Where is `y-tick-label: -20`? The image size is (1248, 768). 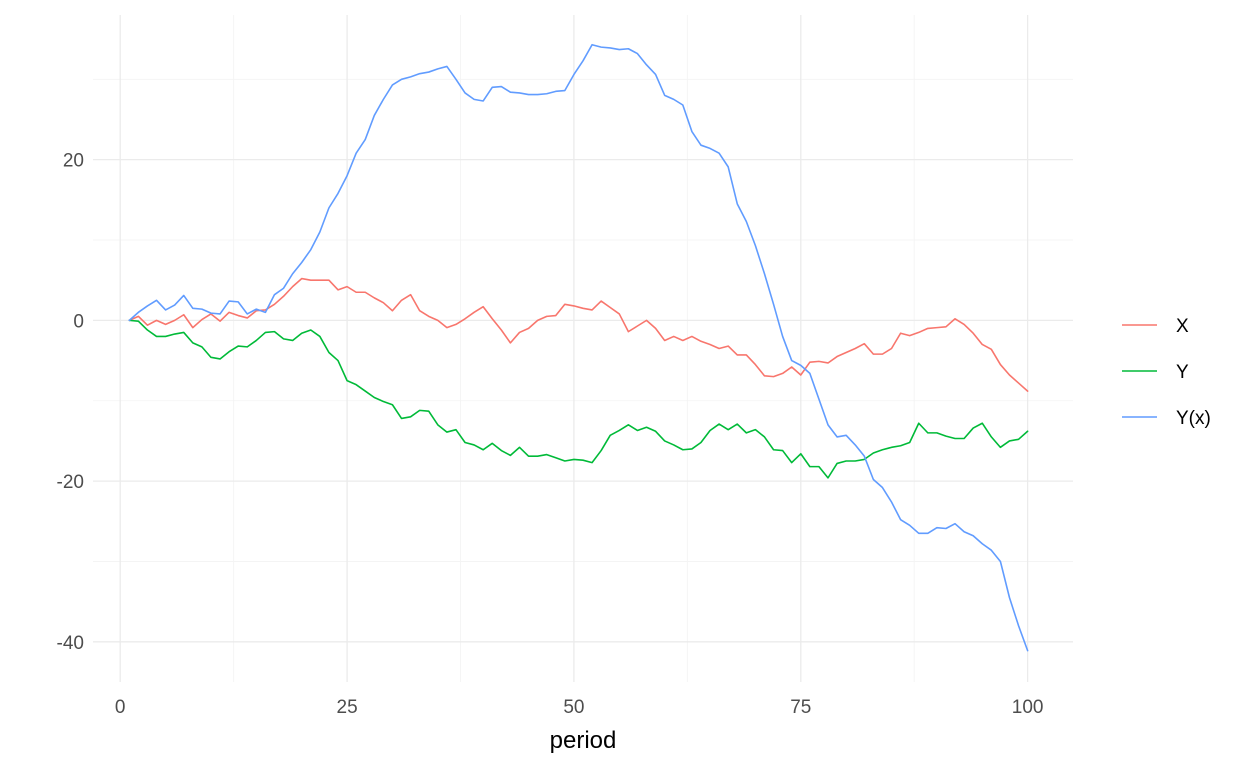 y-tick-label: -20 is located at coordinates (70, 482).